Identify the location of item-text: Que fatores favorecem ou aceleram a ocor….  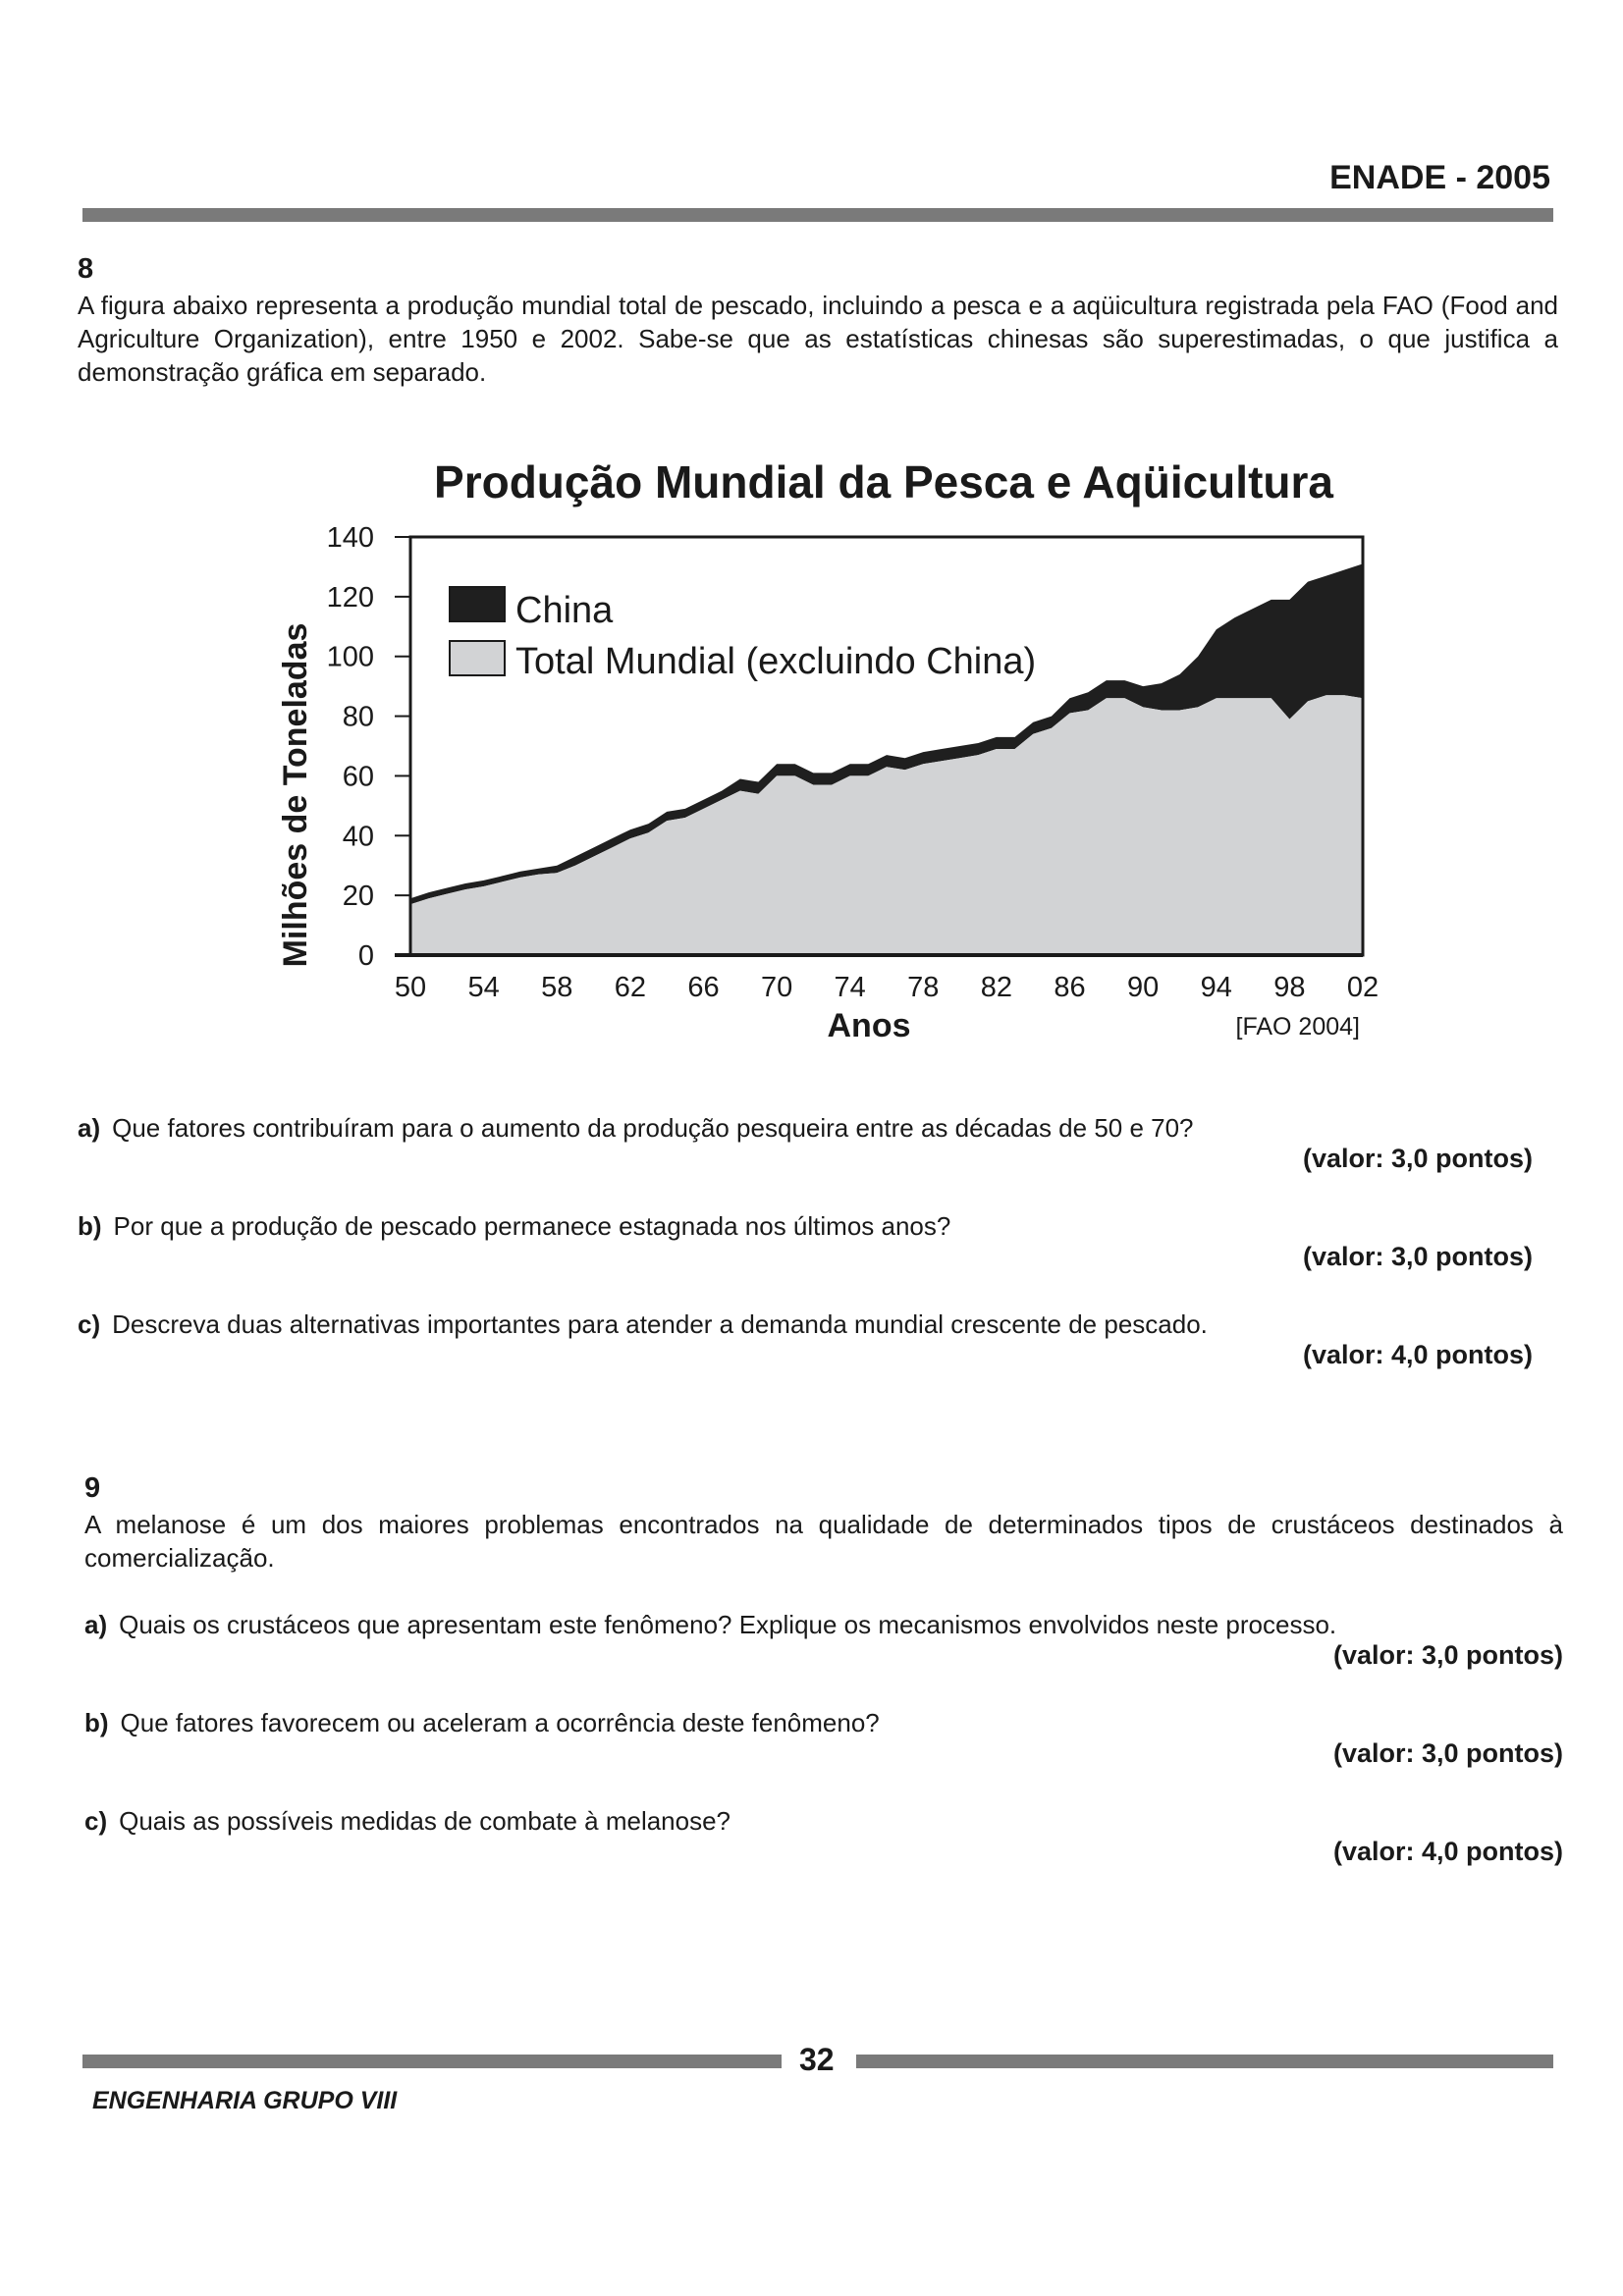
(500, 1722).